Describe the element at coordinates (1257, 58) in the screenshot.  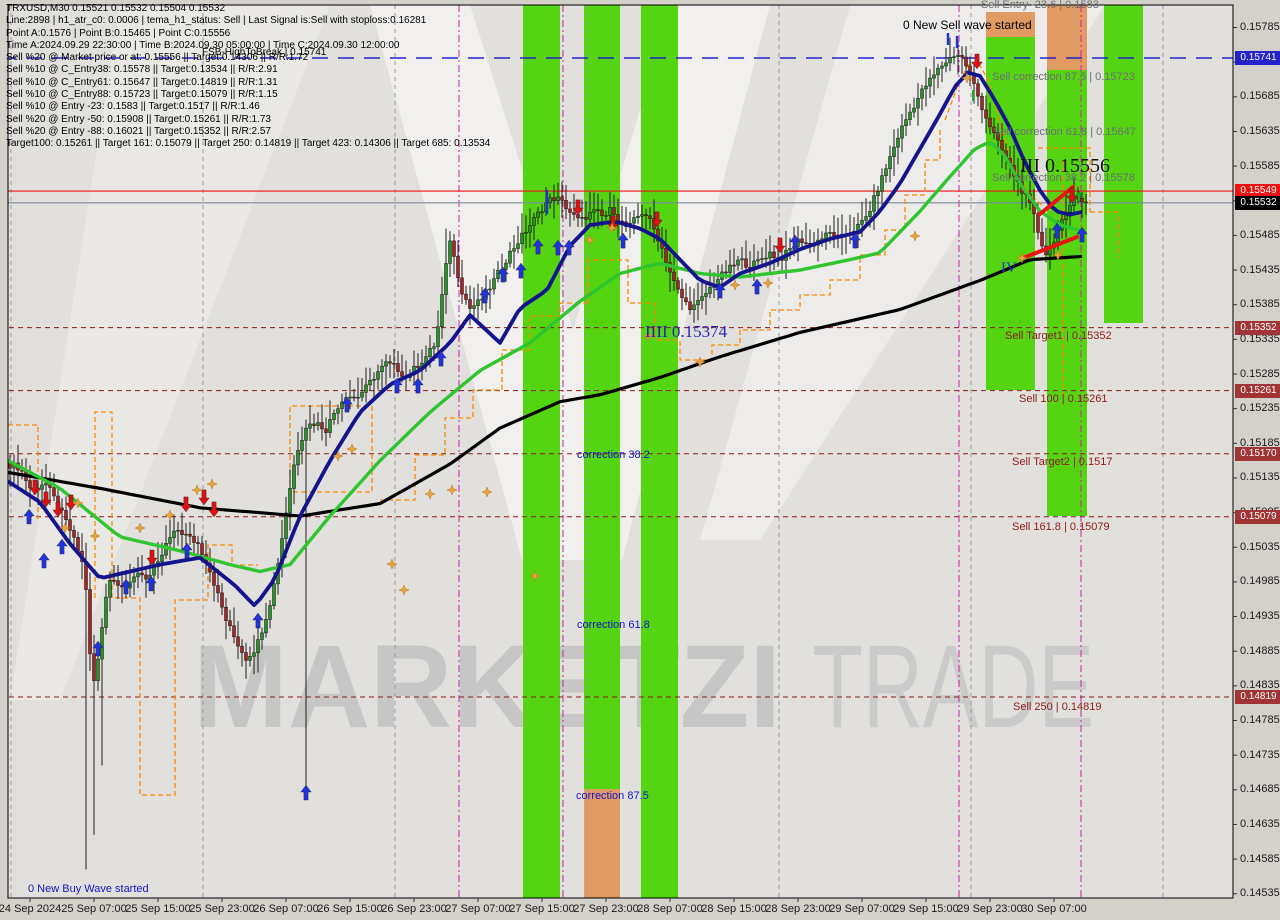
I see `price-level-box: 0.15741` at that location.